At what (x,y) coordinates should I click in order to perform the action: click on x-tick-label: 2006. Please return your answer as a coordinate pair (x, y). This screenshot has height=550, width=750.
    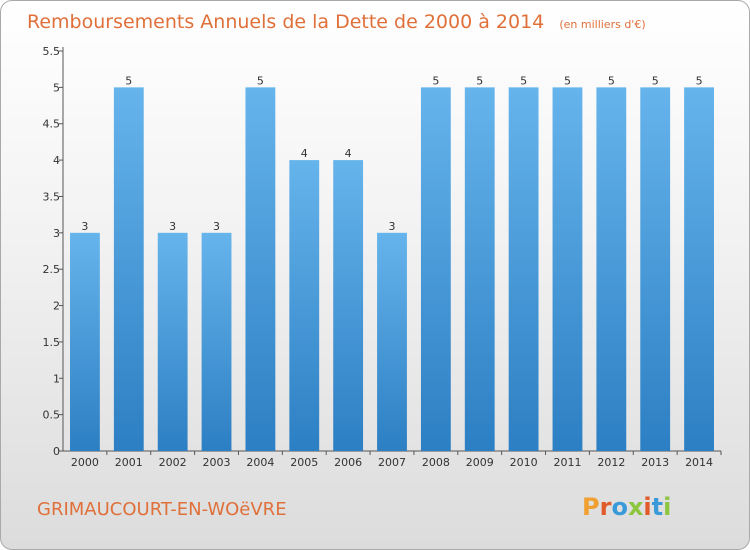
    Looking at the image, I should click on (348, 462).